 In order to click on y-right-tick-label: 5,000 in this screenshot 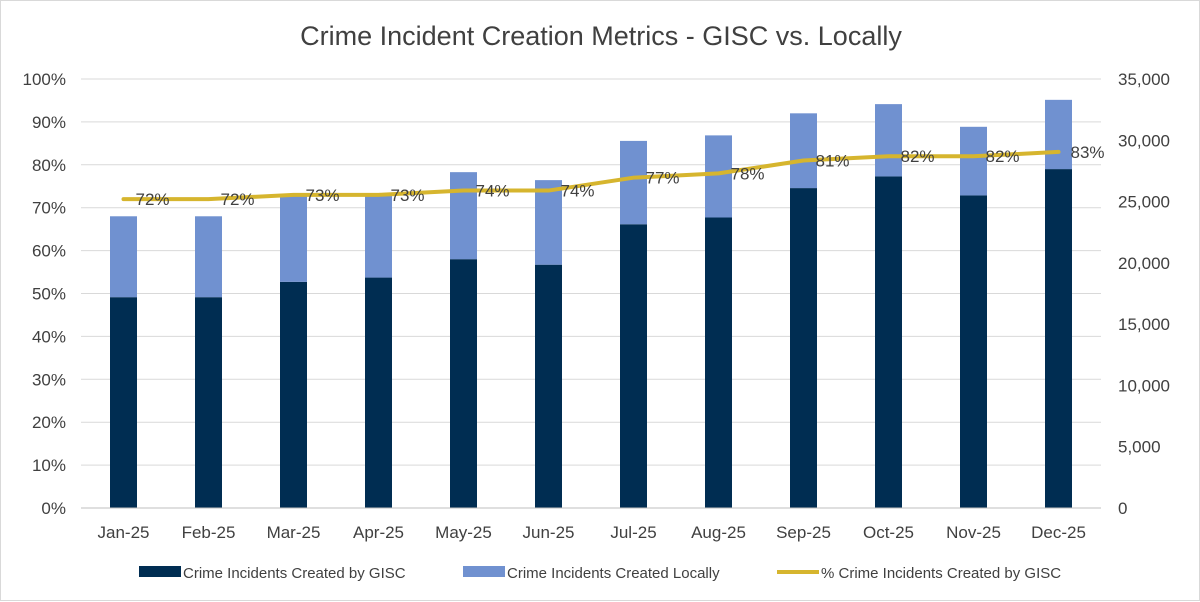, I will do `click(1139, 447)`.